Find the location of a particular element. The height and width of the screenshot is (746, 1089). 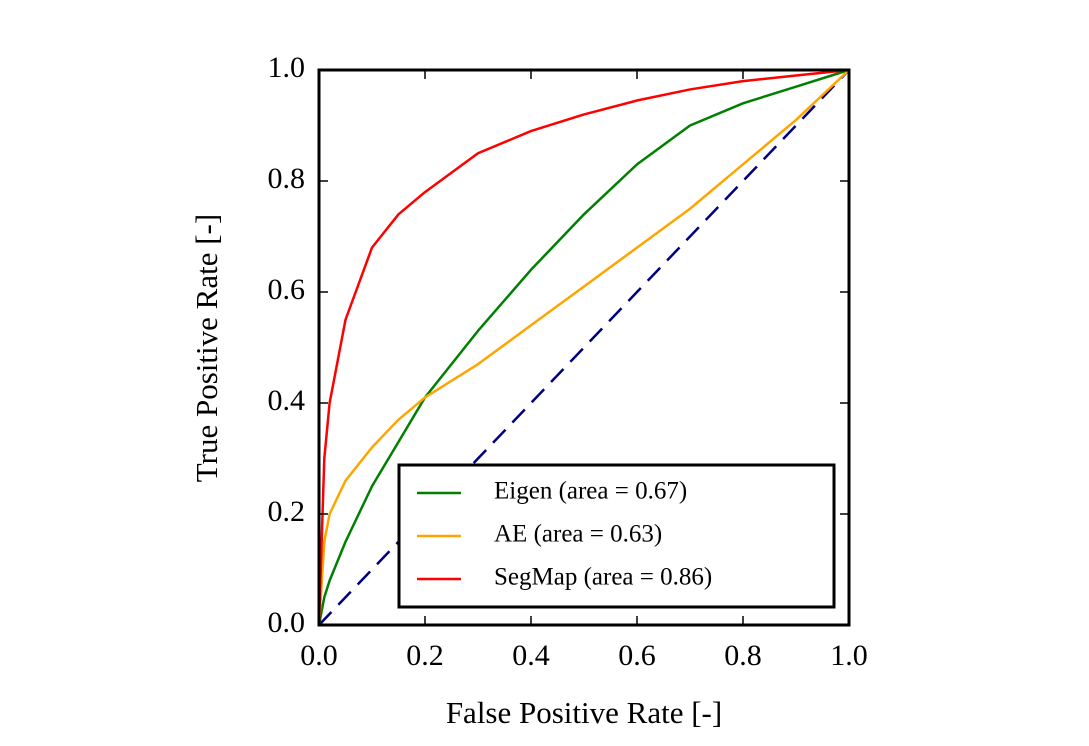

legend-label: Eigen (area = 0.67) is located at coordinates (590, 491).